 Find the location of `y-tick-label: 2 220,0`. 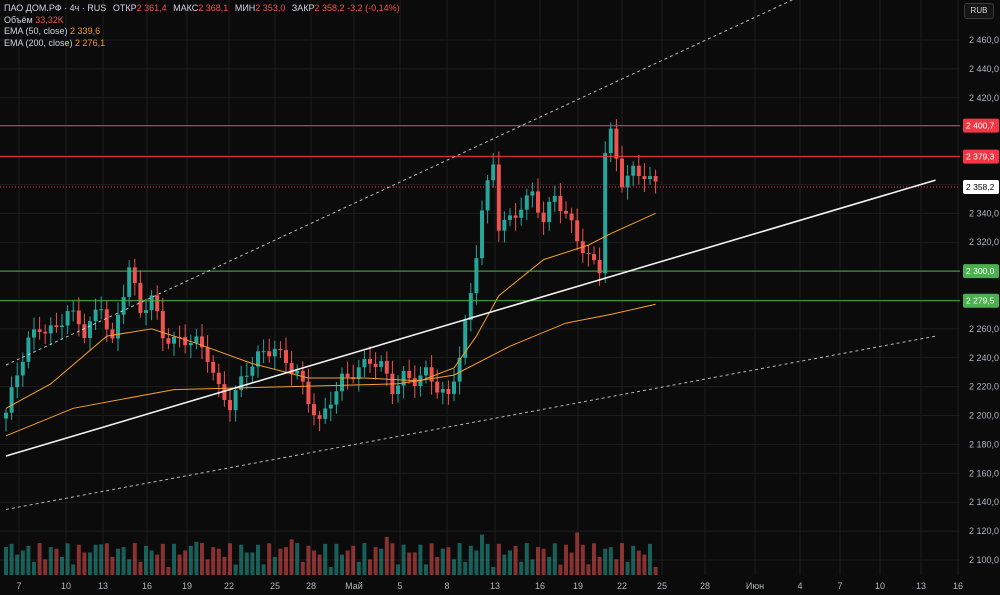

y-tick-label: 2 220,0 is located at coordinates (984, 387).